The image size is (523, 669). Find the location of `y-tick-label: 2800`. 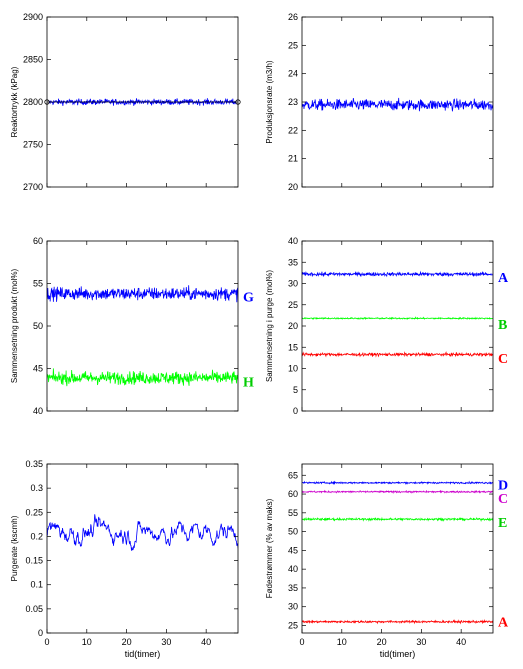

y-tick-label: 2800 is located at coordinates (33, 102).